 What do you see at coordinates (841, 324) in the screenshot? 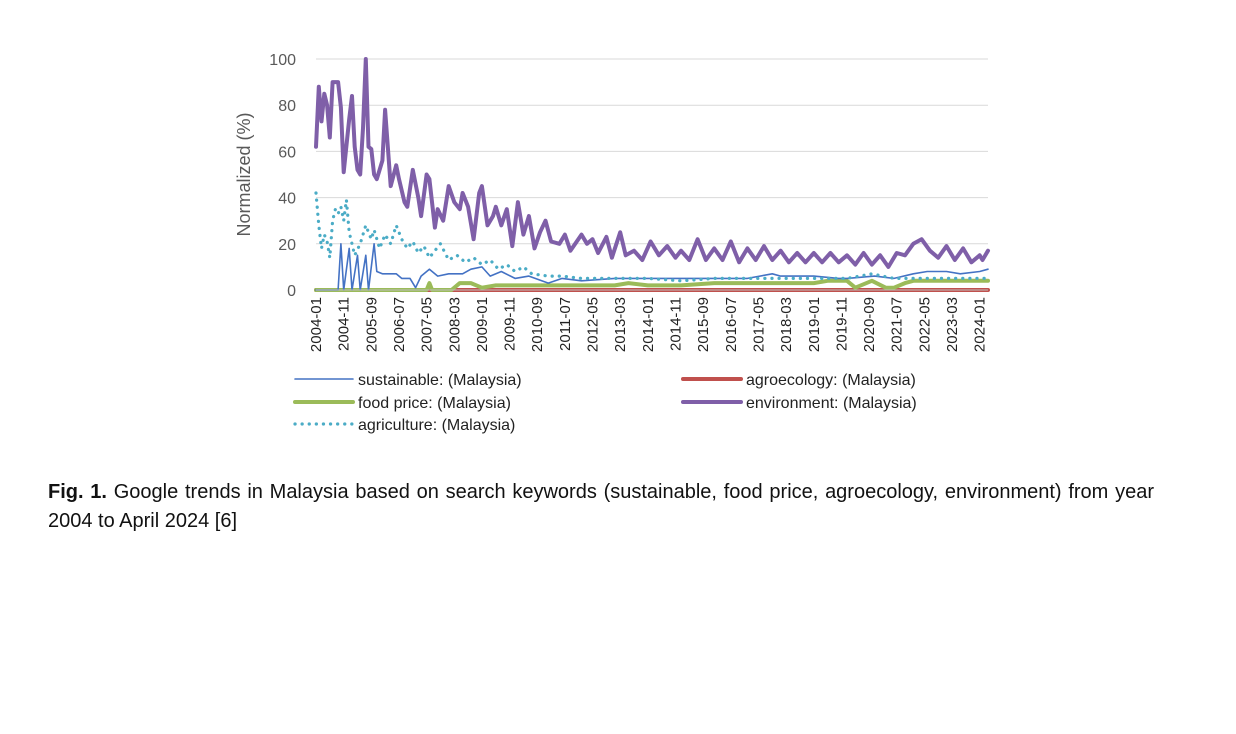
I see `x-tick-label: 2019-11` at bounding box center [841, 324].